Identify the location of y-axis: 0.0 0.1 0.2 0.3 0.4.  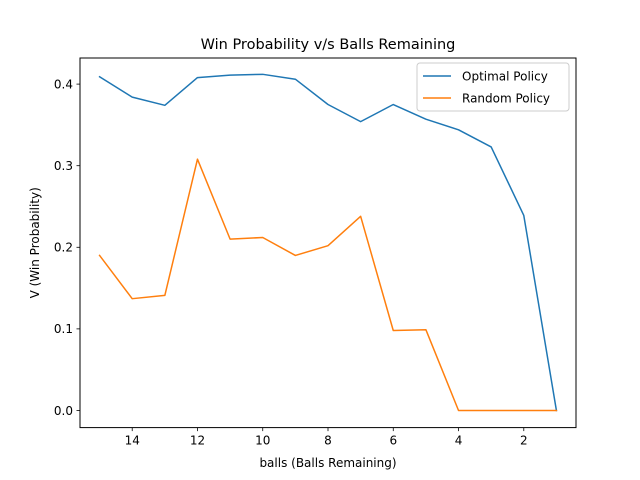
(67, 247).